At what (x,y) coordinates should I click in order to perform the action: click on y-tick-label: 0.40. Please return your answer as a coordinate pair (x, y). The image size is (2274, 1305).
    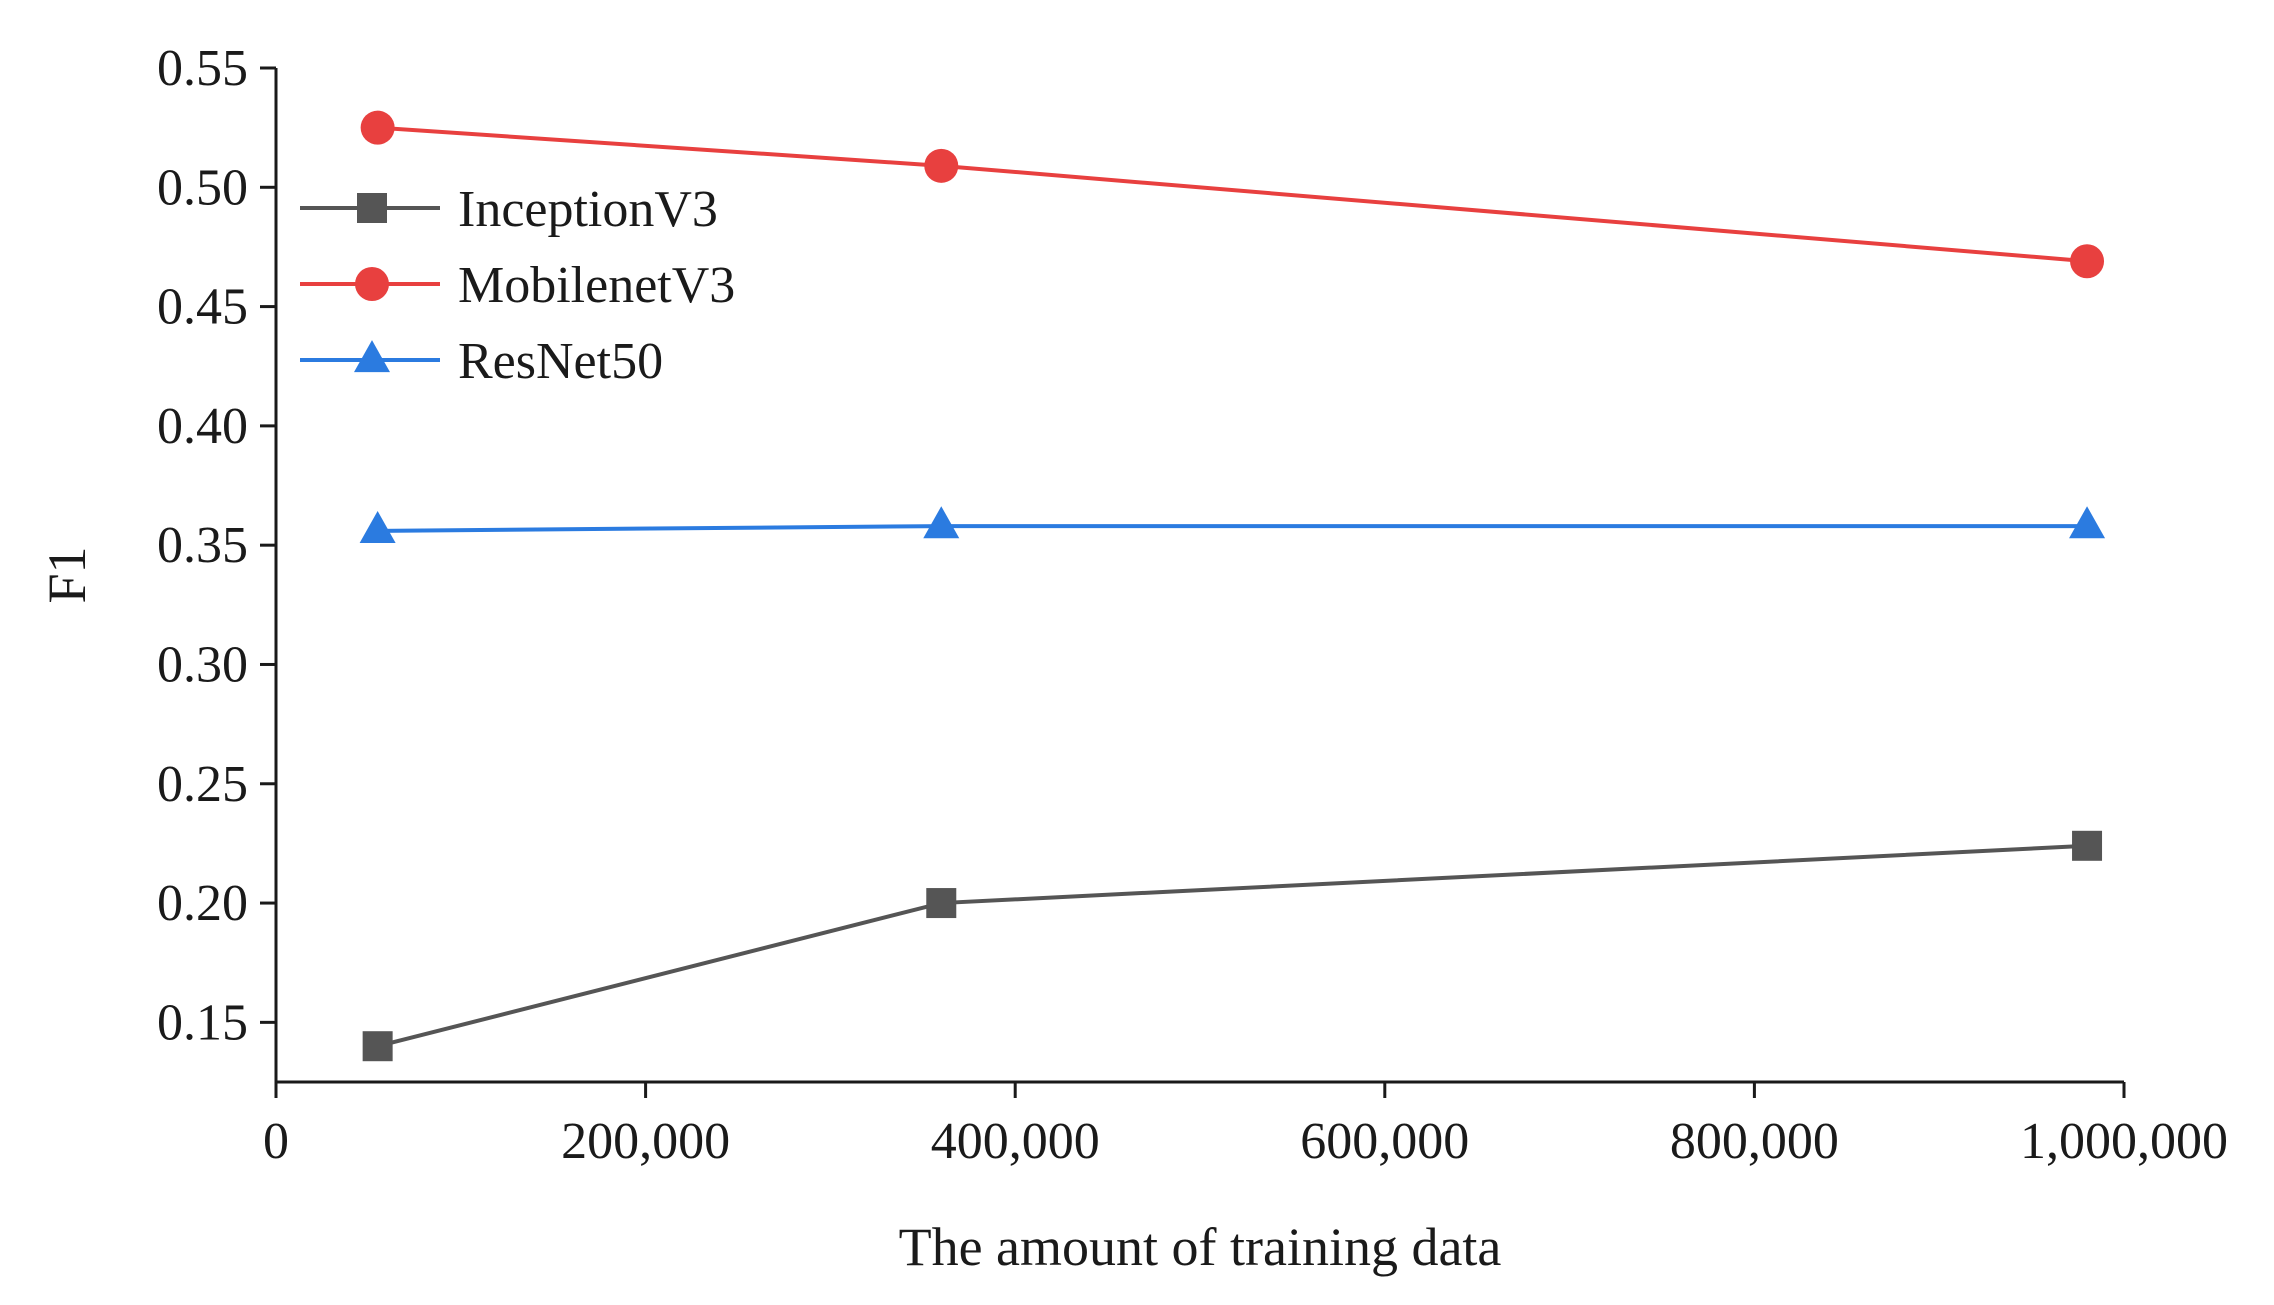
    Looking at the image, I should click on (202, 426).